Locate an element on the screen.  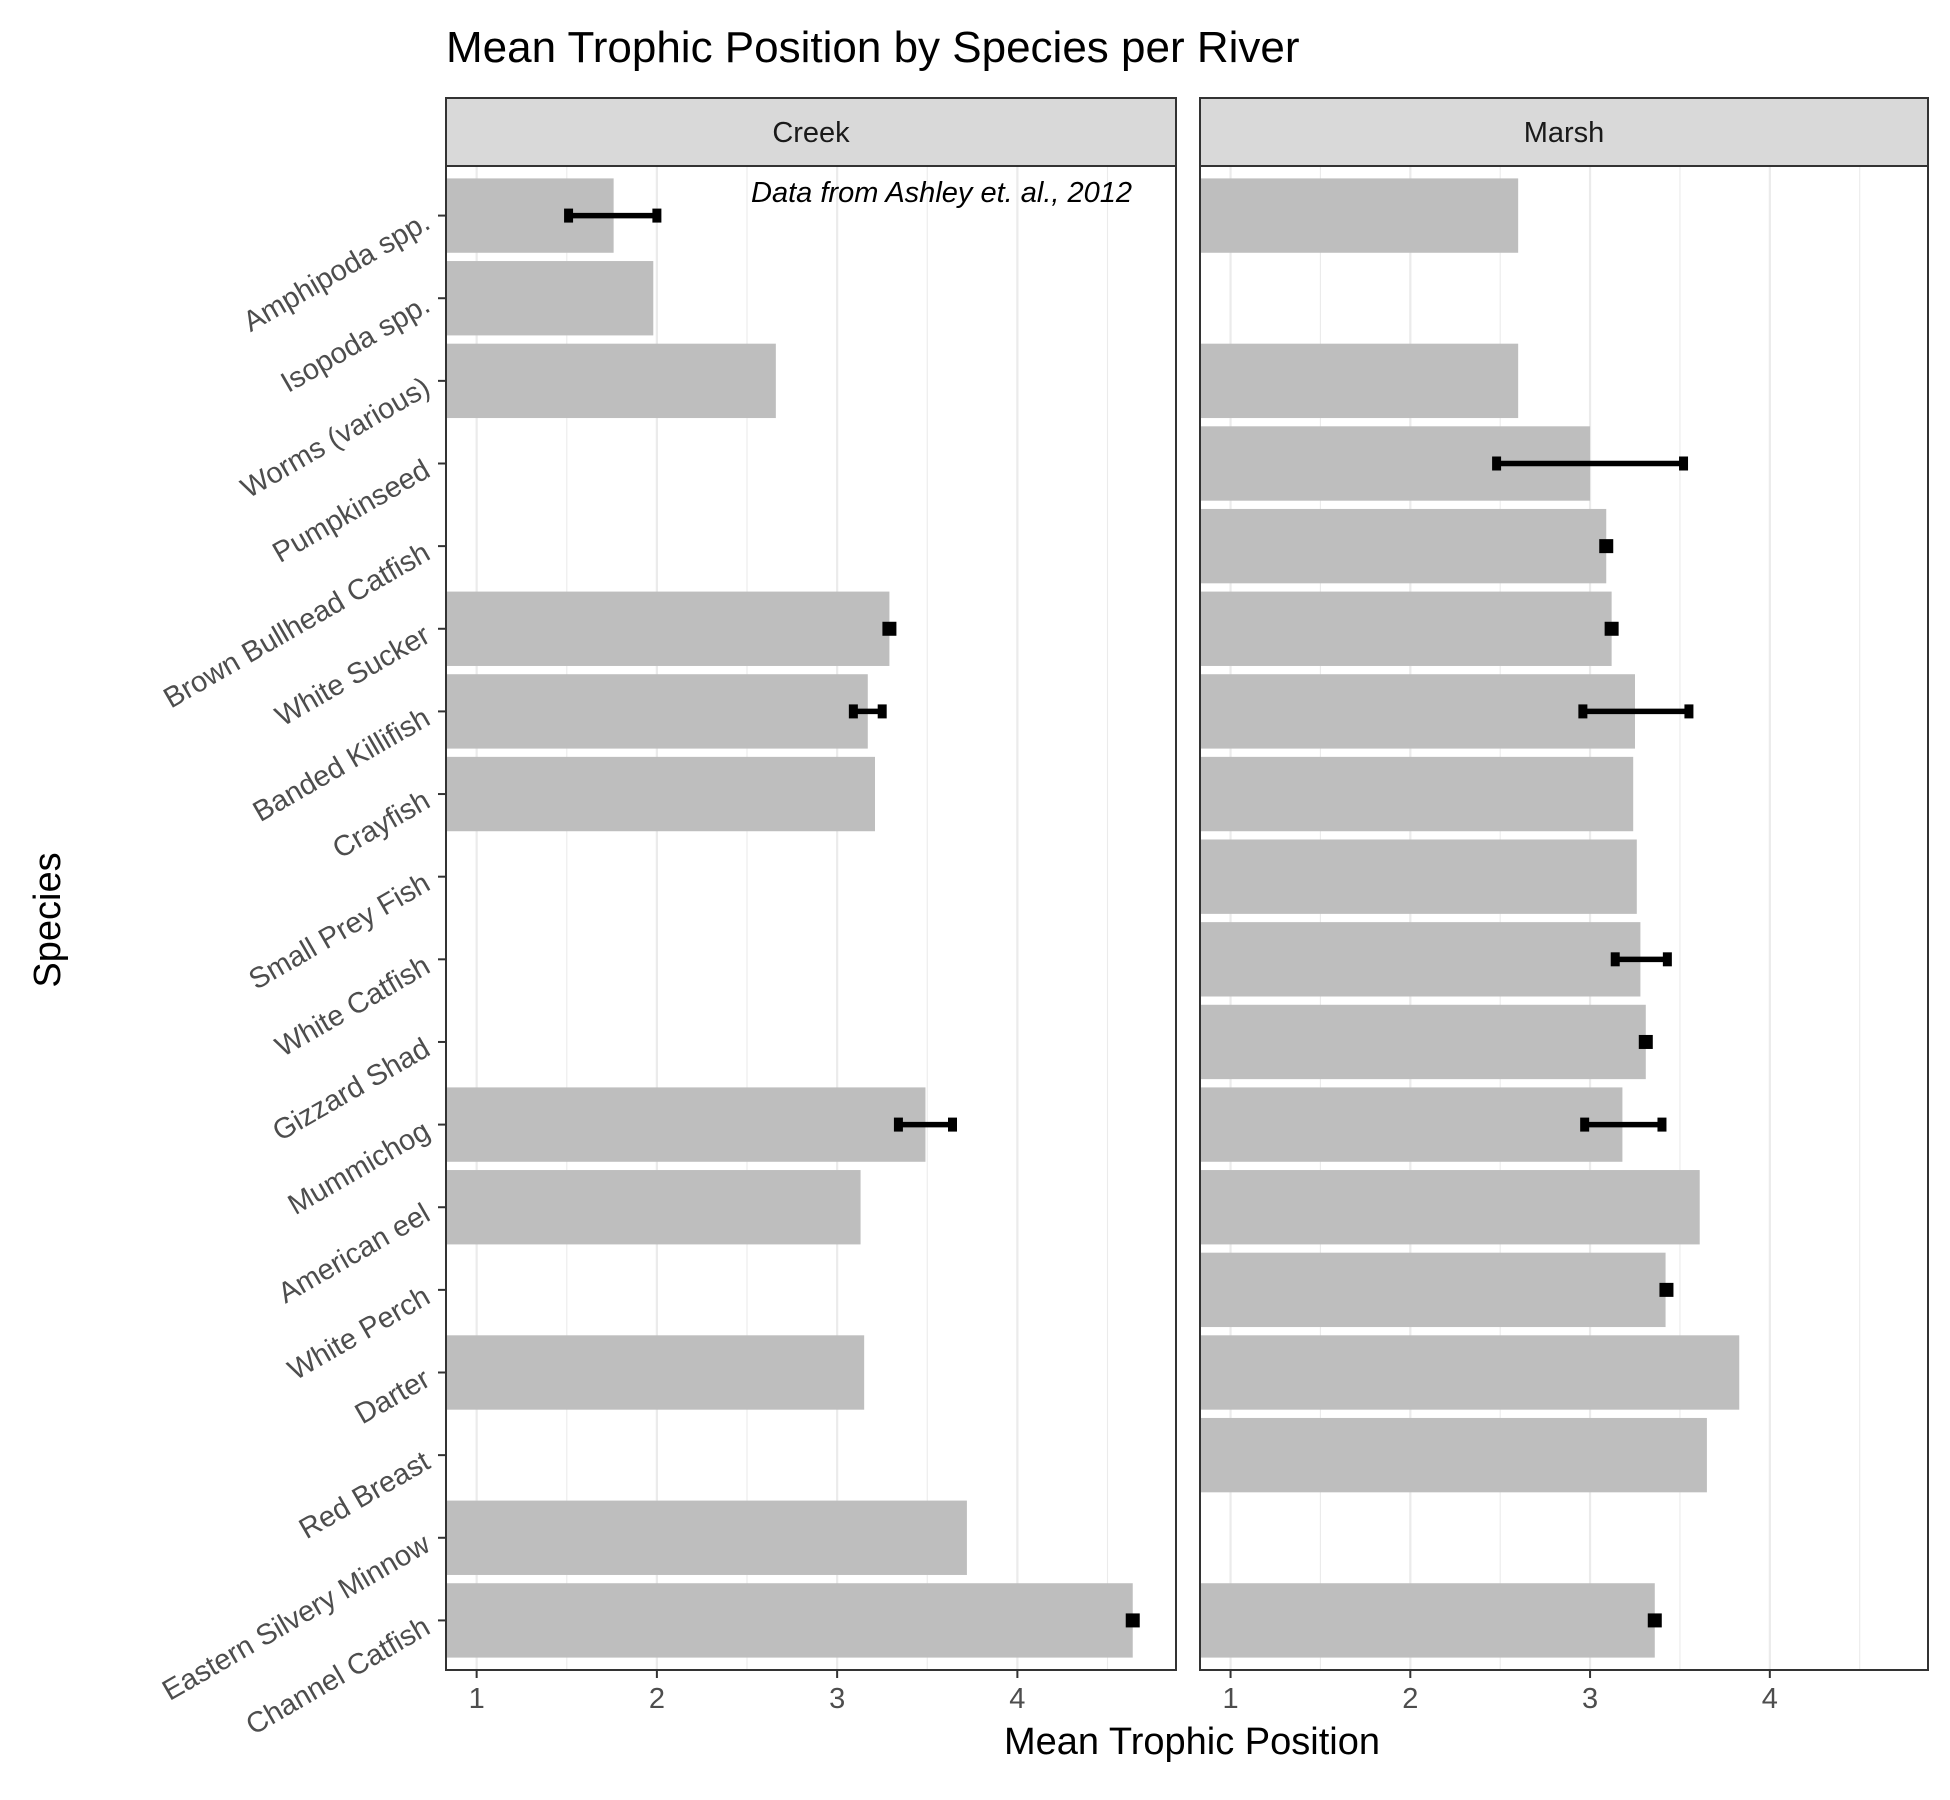
x-axis-title: Mean Trophic Position is located at coordinates (1192, 1742).